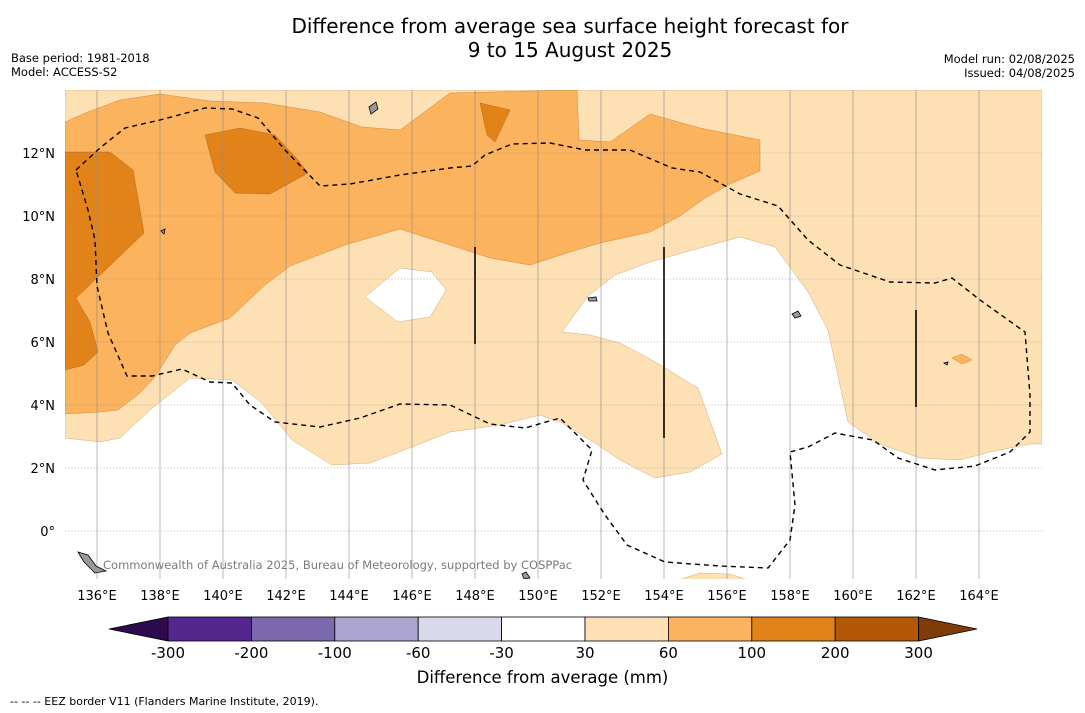  I want to click on lat-label: 6°N, so click(43, 343).